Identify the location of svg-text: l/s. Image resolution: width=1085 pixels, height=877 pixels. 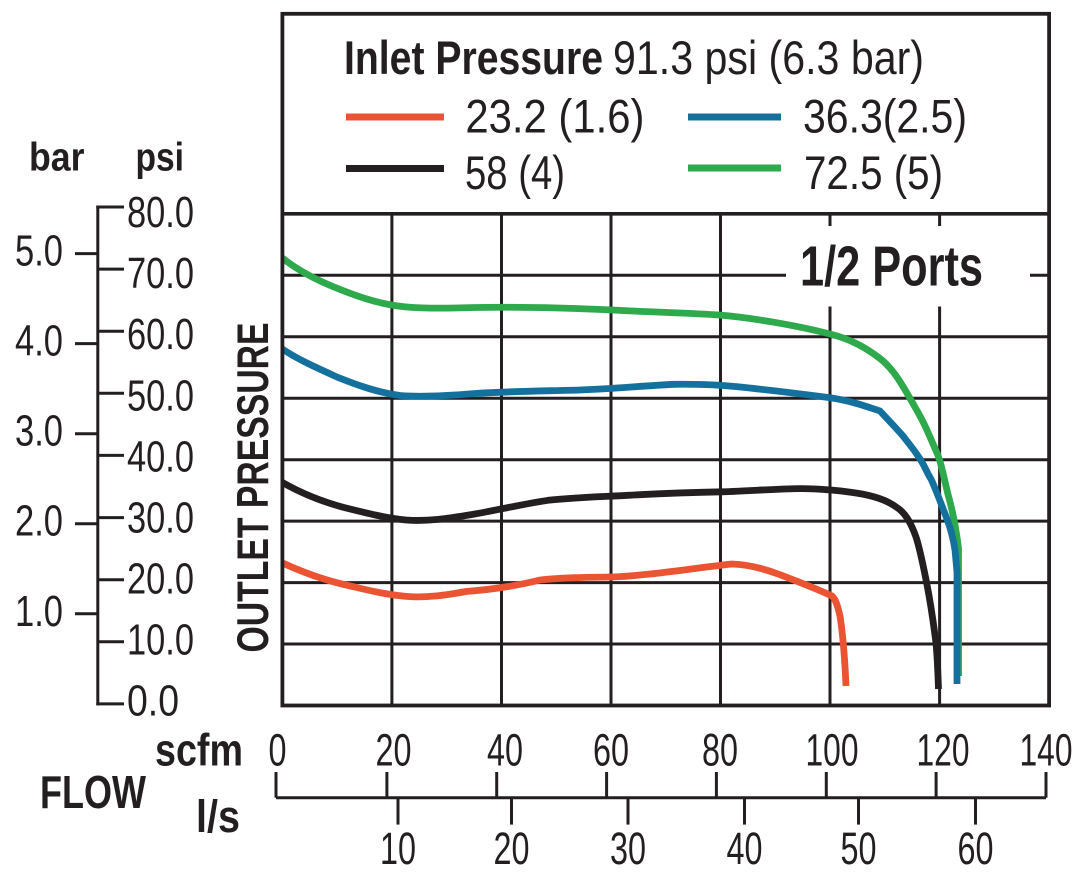
(218, 816).